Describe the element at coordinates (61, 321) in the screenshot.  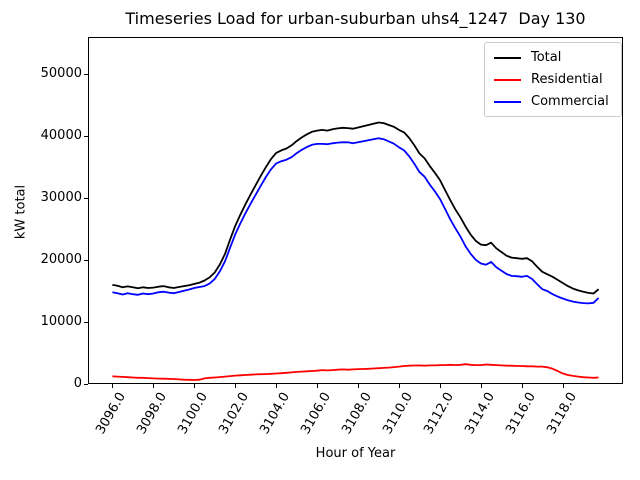
I see `y-tick-label: 10000` at that location.